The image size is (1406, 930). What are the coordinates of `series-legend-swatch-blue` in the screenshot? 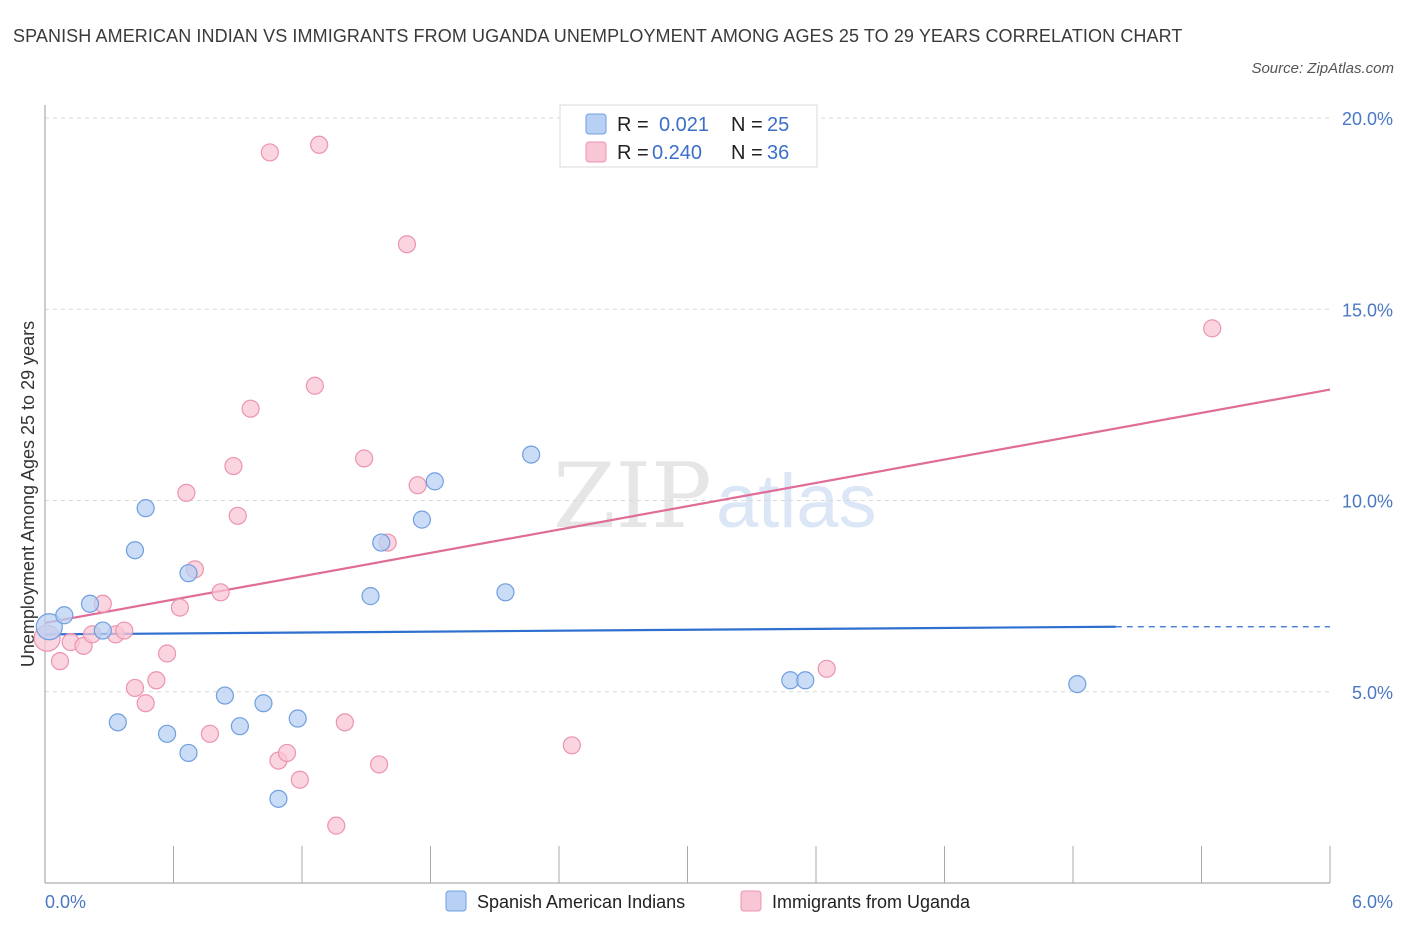 It's located at (456, 901).